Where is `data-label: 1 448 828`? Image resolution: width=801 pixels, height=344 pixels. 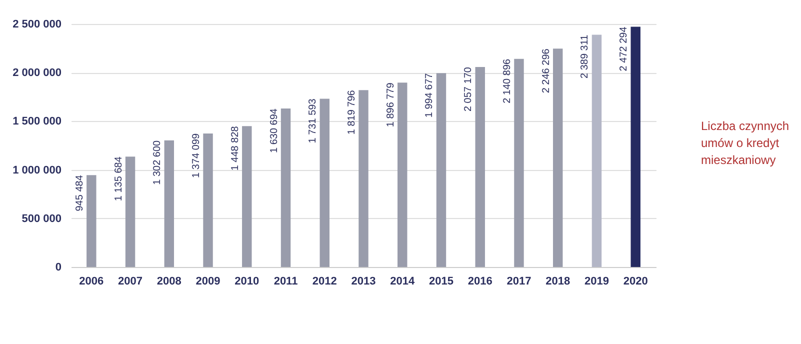
data-label: 1 448 828 is located at coordinates (235, 148).